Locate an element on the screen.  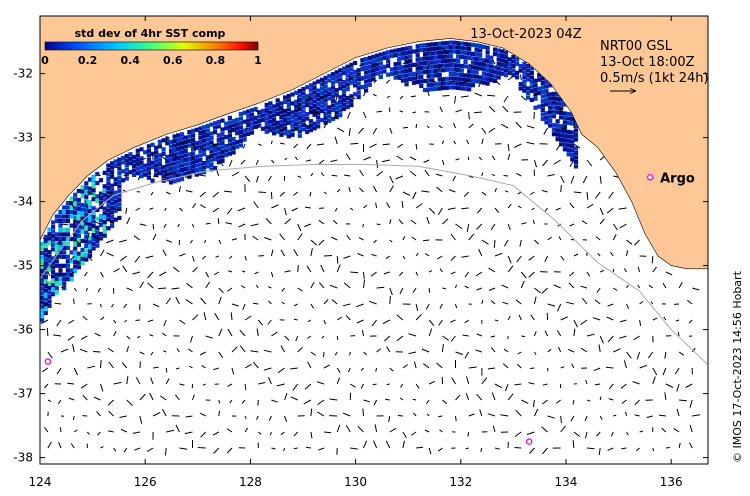
colorbar-ticks: 0 0.2 0.4 0.6 0.8 1 is located at coordinates (151, 60).